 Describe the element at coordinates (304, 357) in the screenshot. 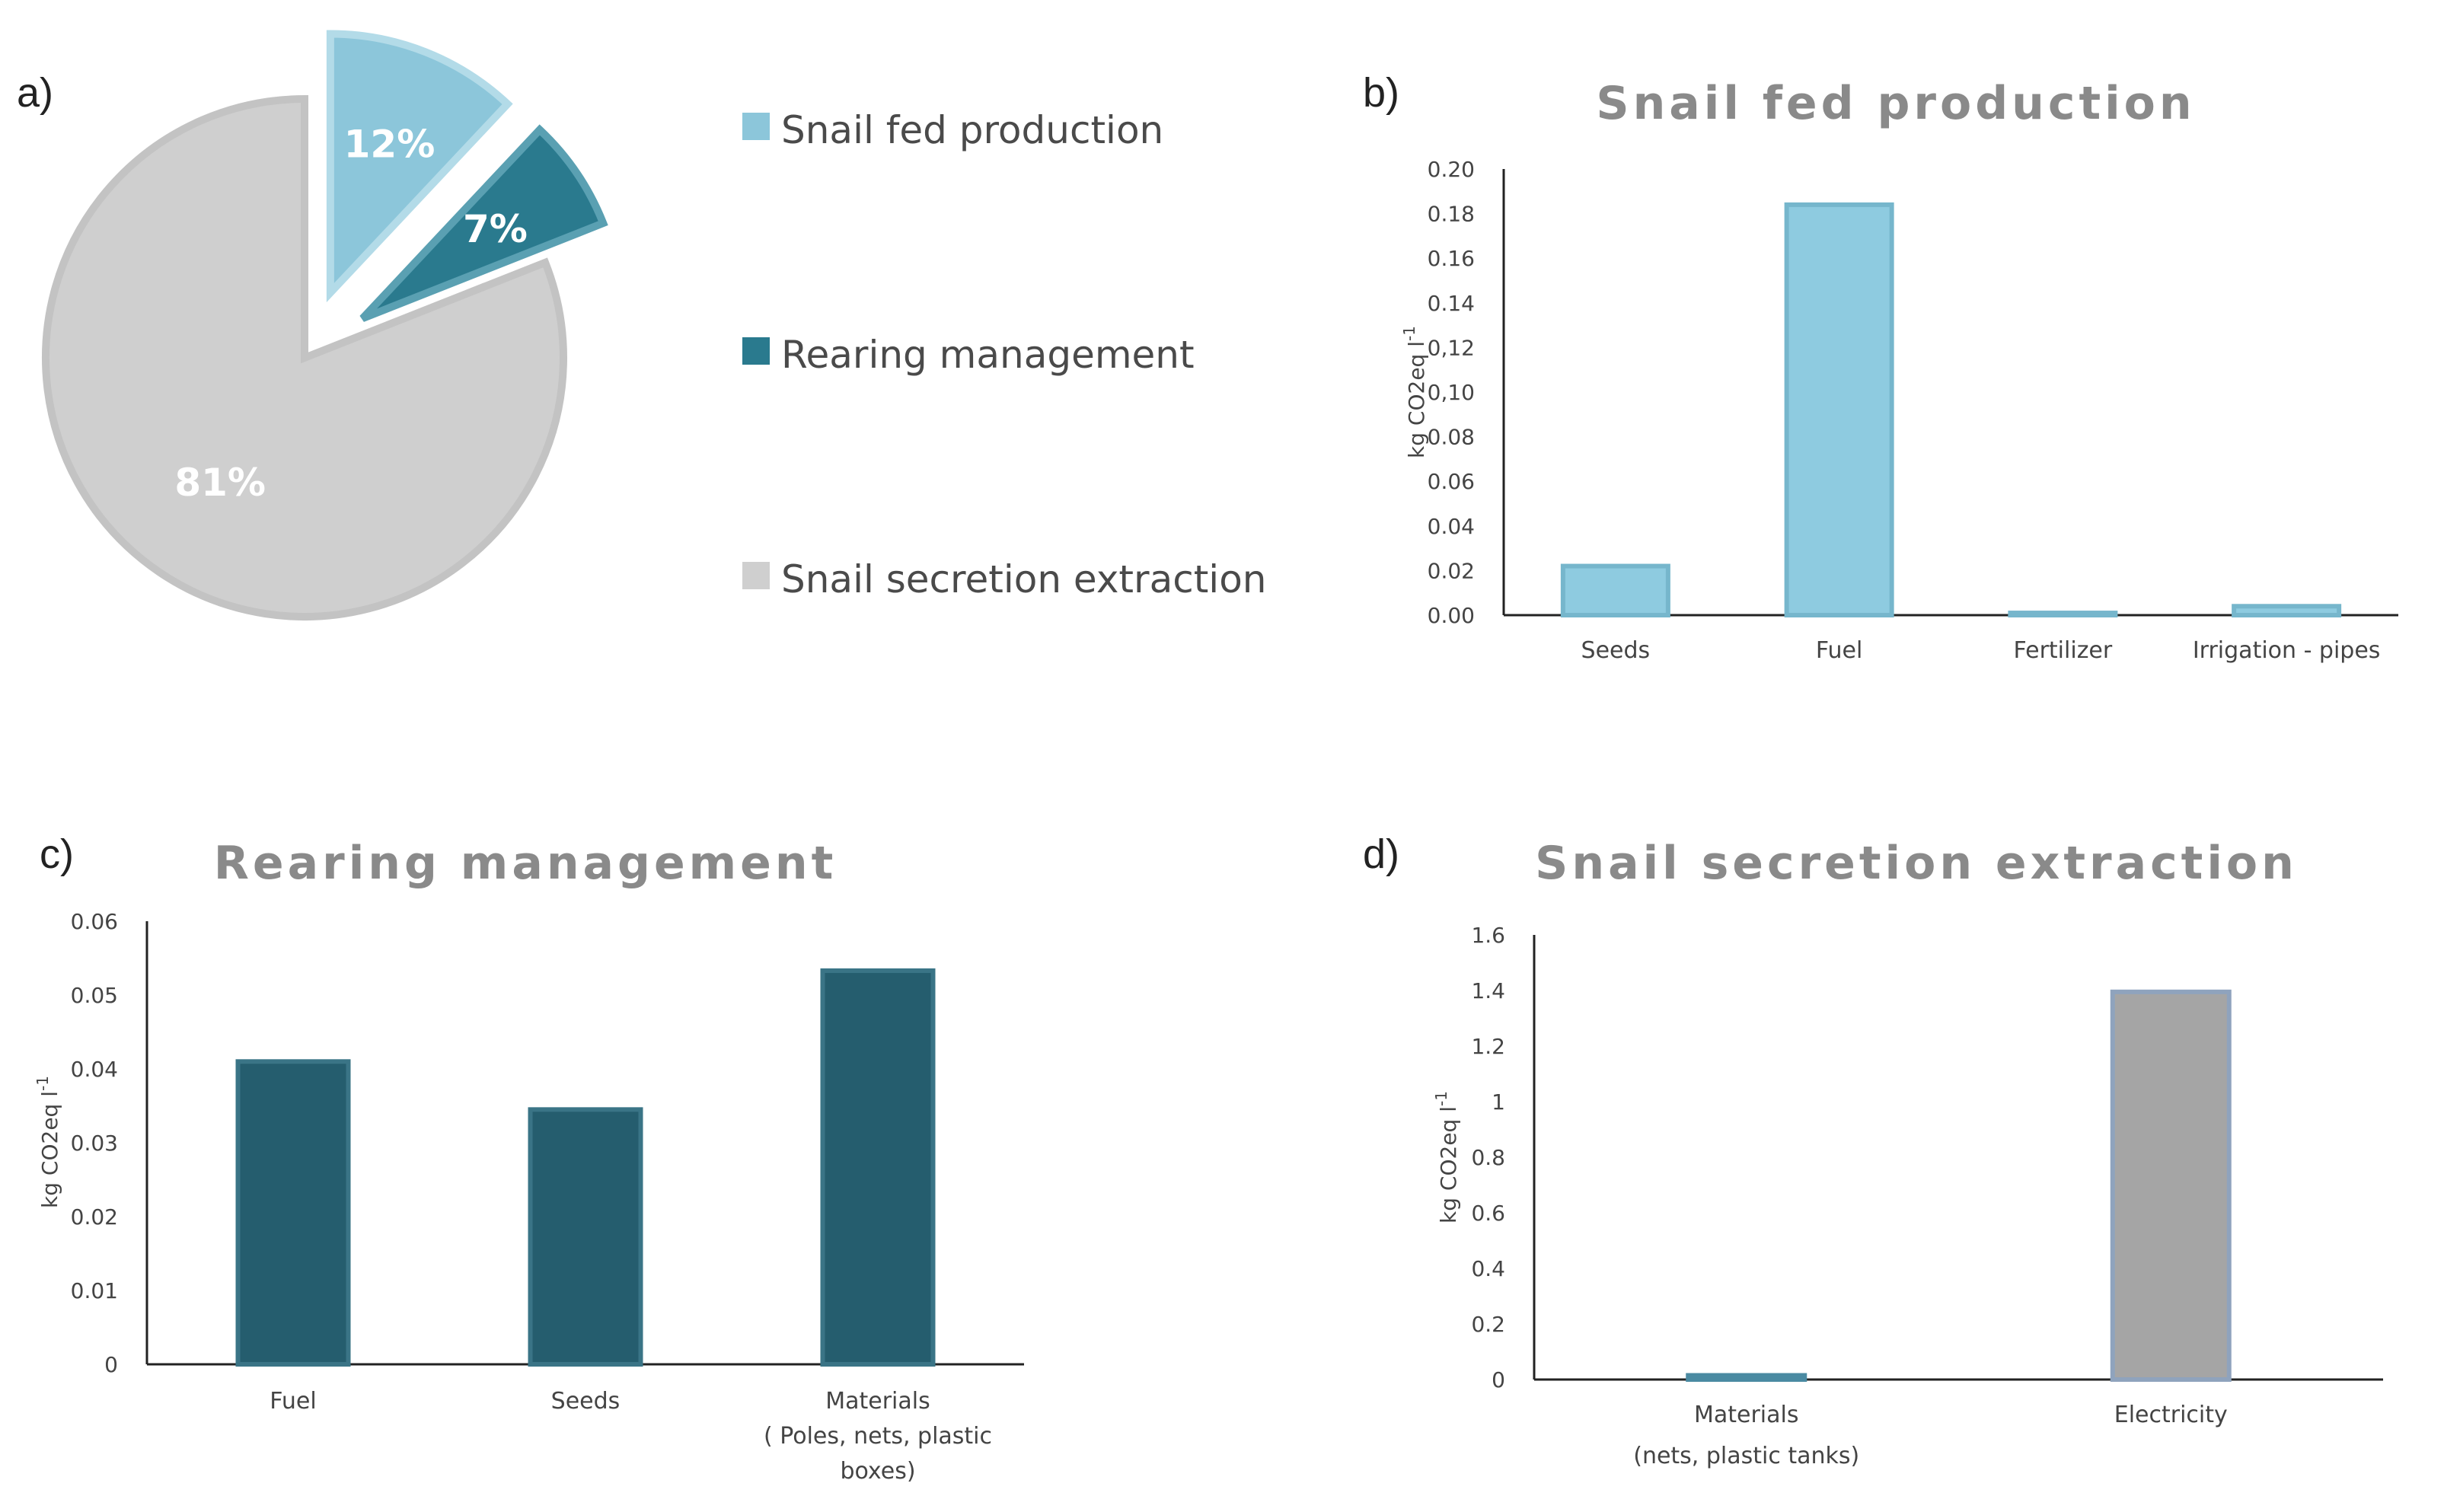

I see `pie-slice-snail-secretion-extraction` at that location.